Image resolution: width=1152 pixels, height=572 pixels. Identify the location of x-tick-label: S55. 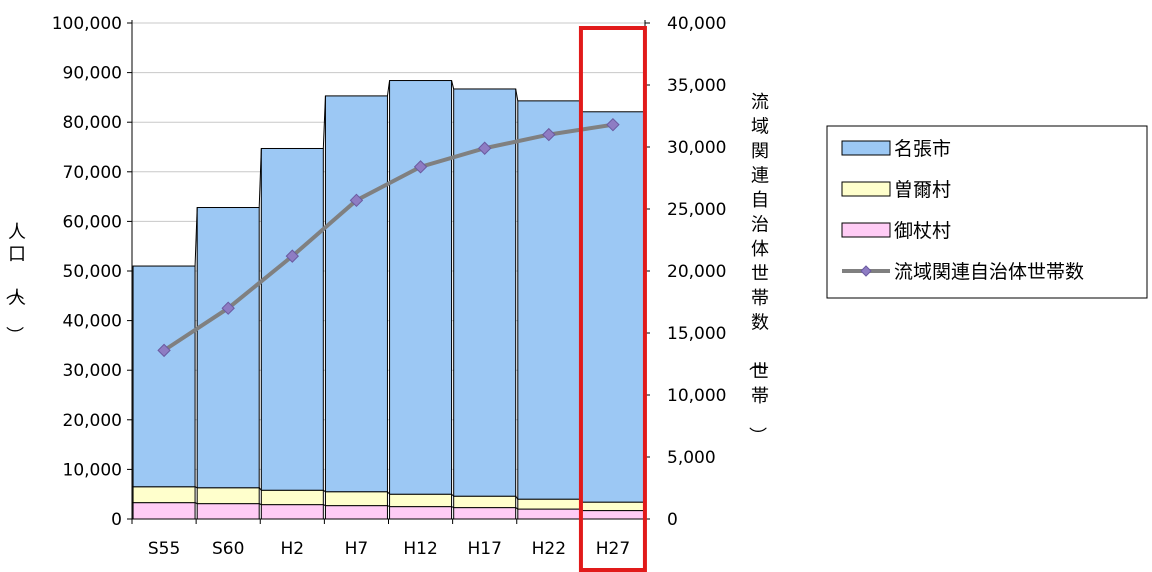
(164, 549).